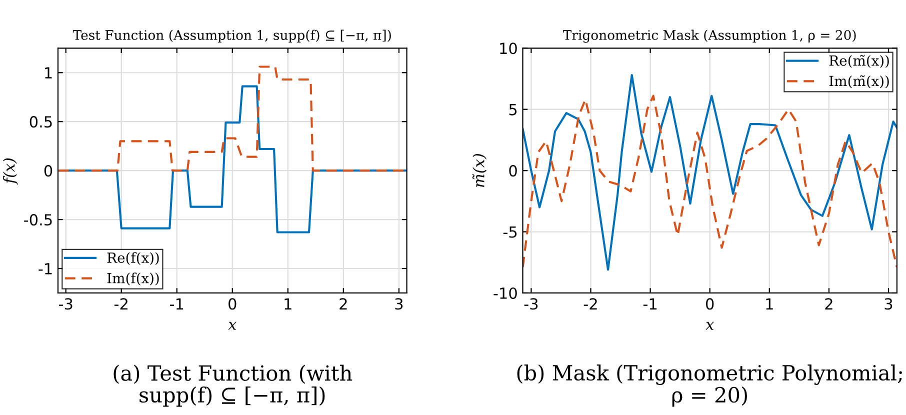 Image resolution: width=906 pixels, height=415 pixels. Describe the element at coordinates (38, 220) in the screenshot. I see `y-tick-label: -0.5` at that location.